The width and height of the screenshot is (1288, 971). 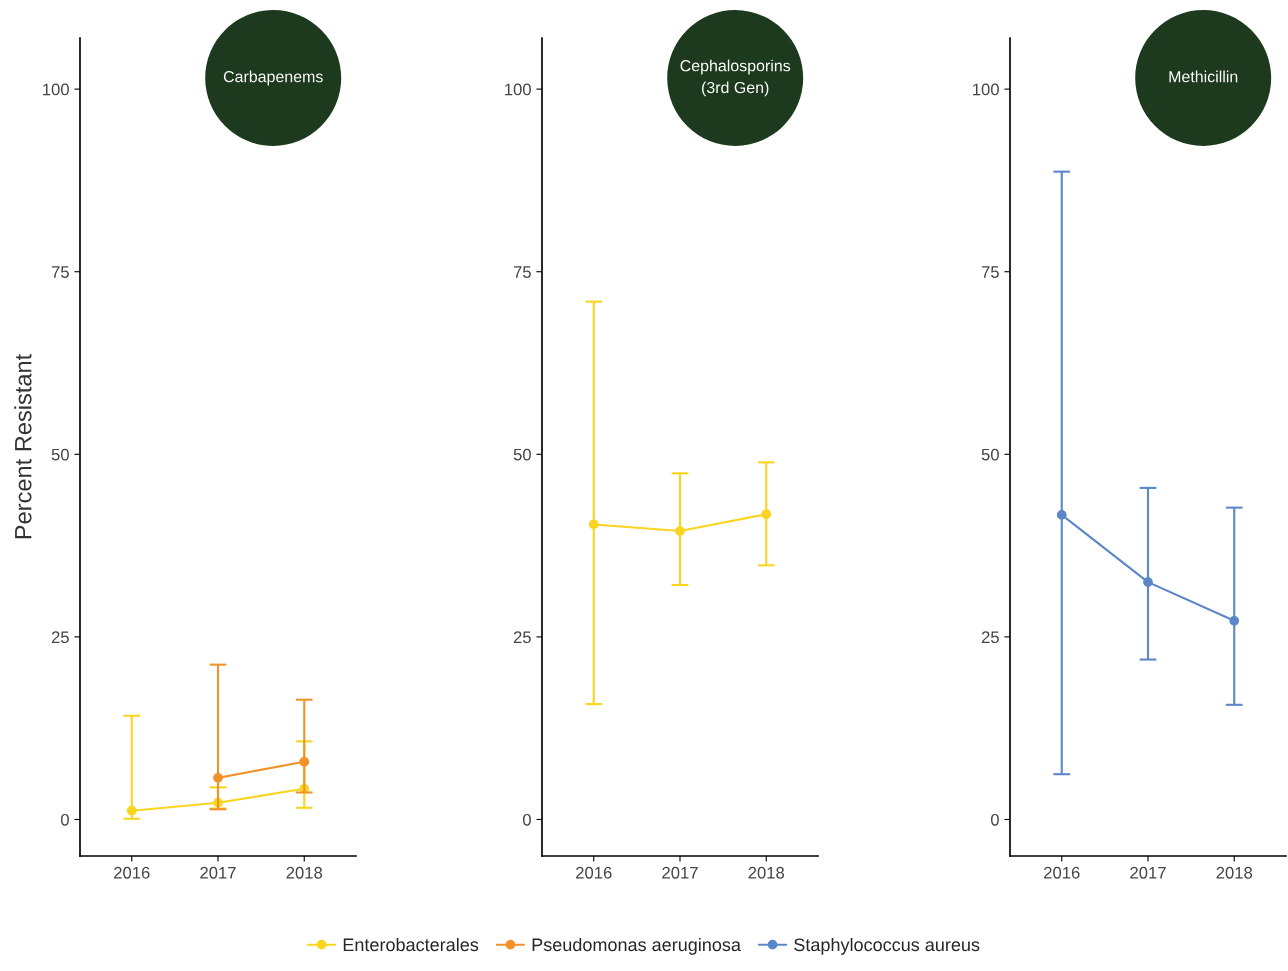 What do you see at coordinates (411, 944) in the screenshot?
I see `legend-label: Enterobacterales` at bounding box center [411, 944].